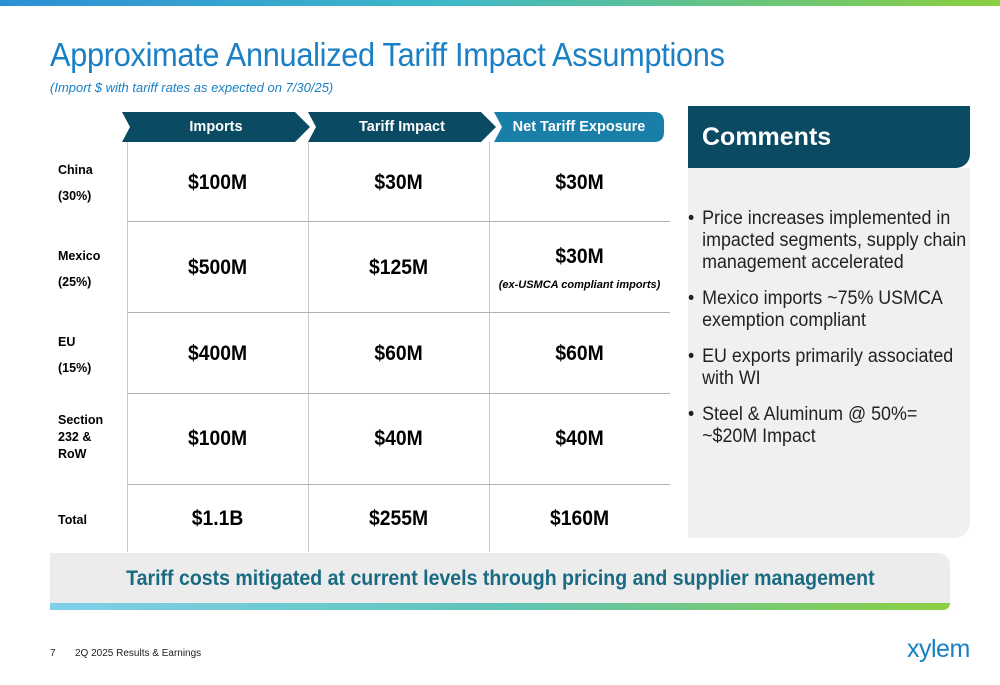 The image size is (1000, 685). Describe the element at coordinates (398, 439) in the screenshot. I see `section232-tariff-impact: $40M` at that location.